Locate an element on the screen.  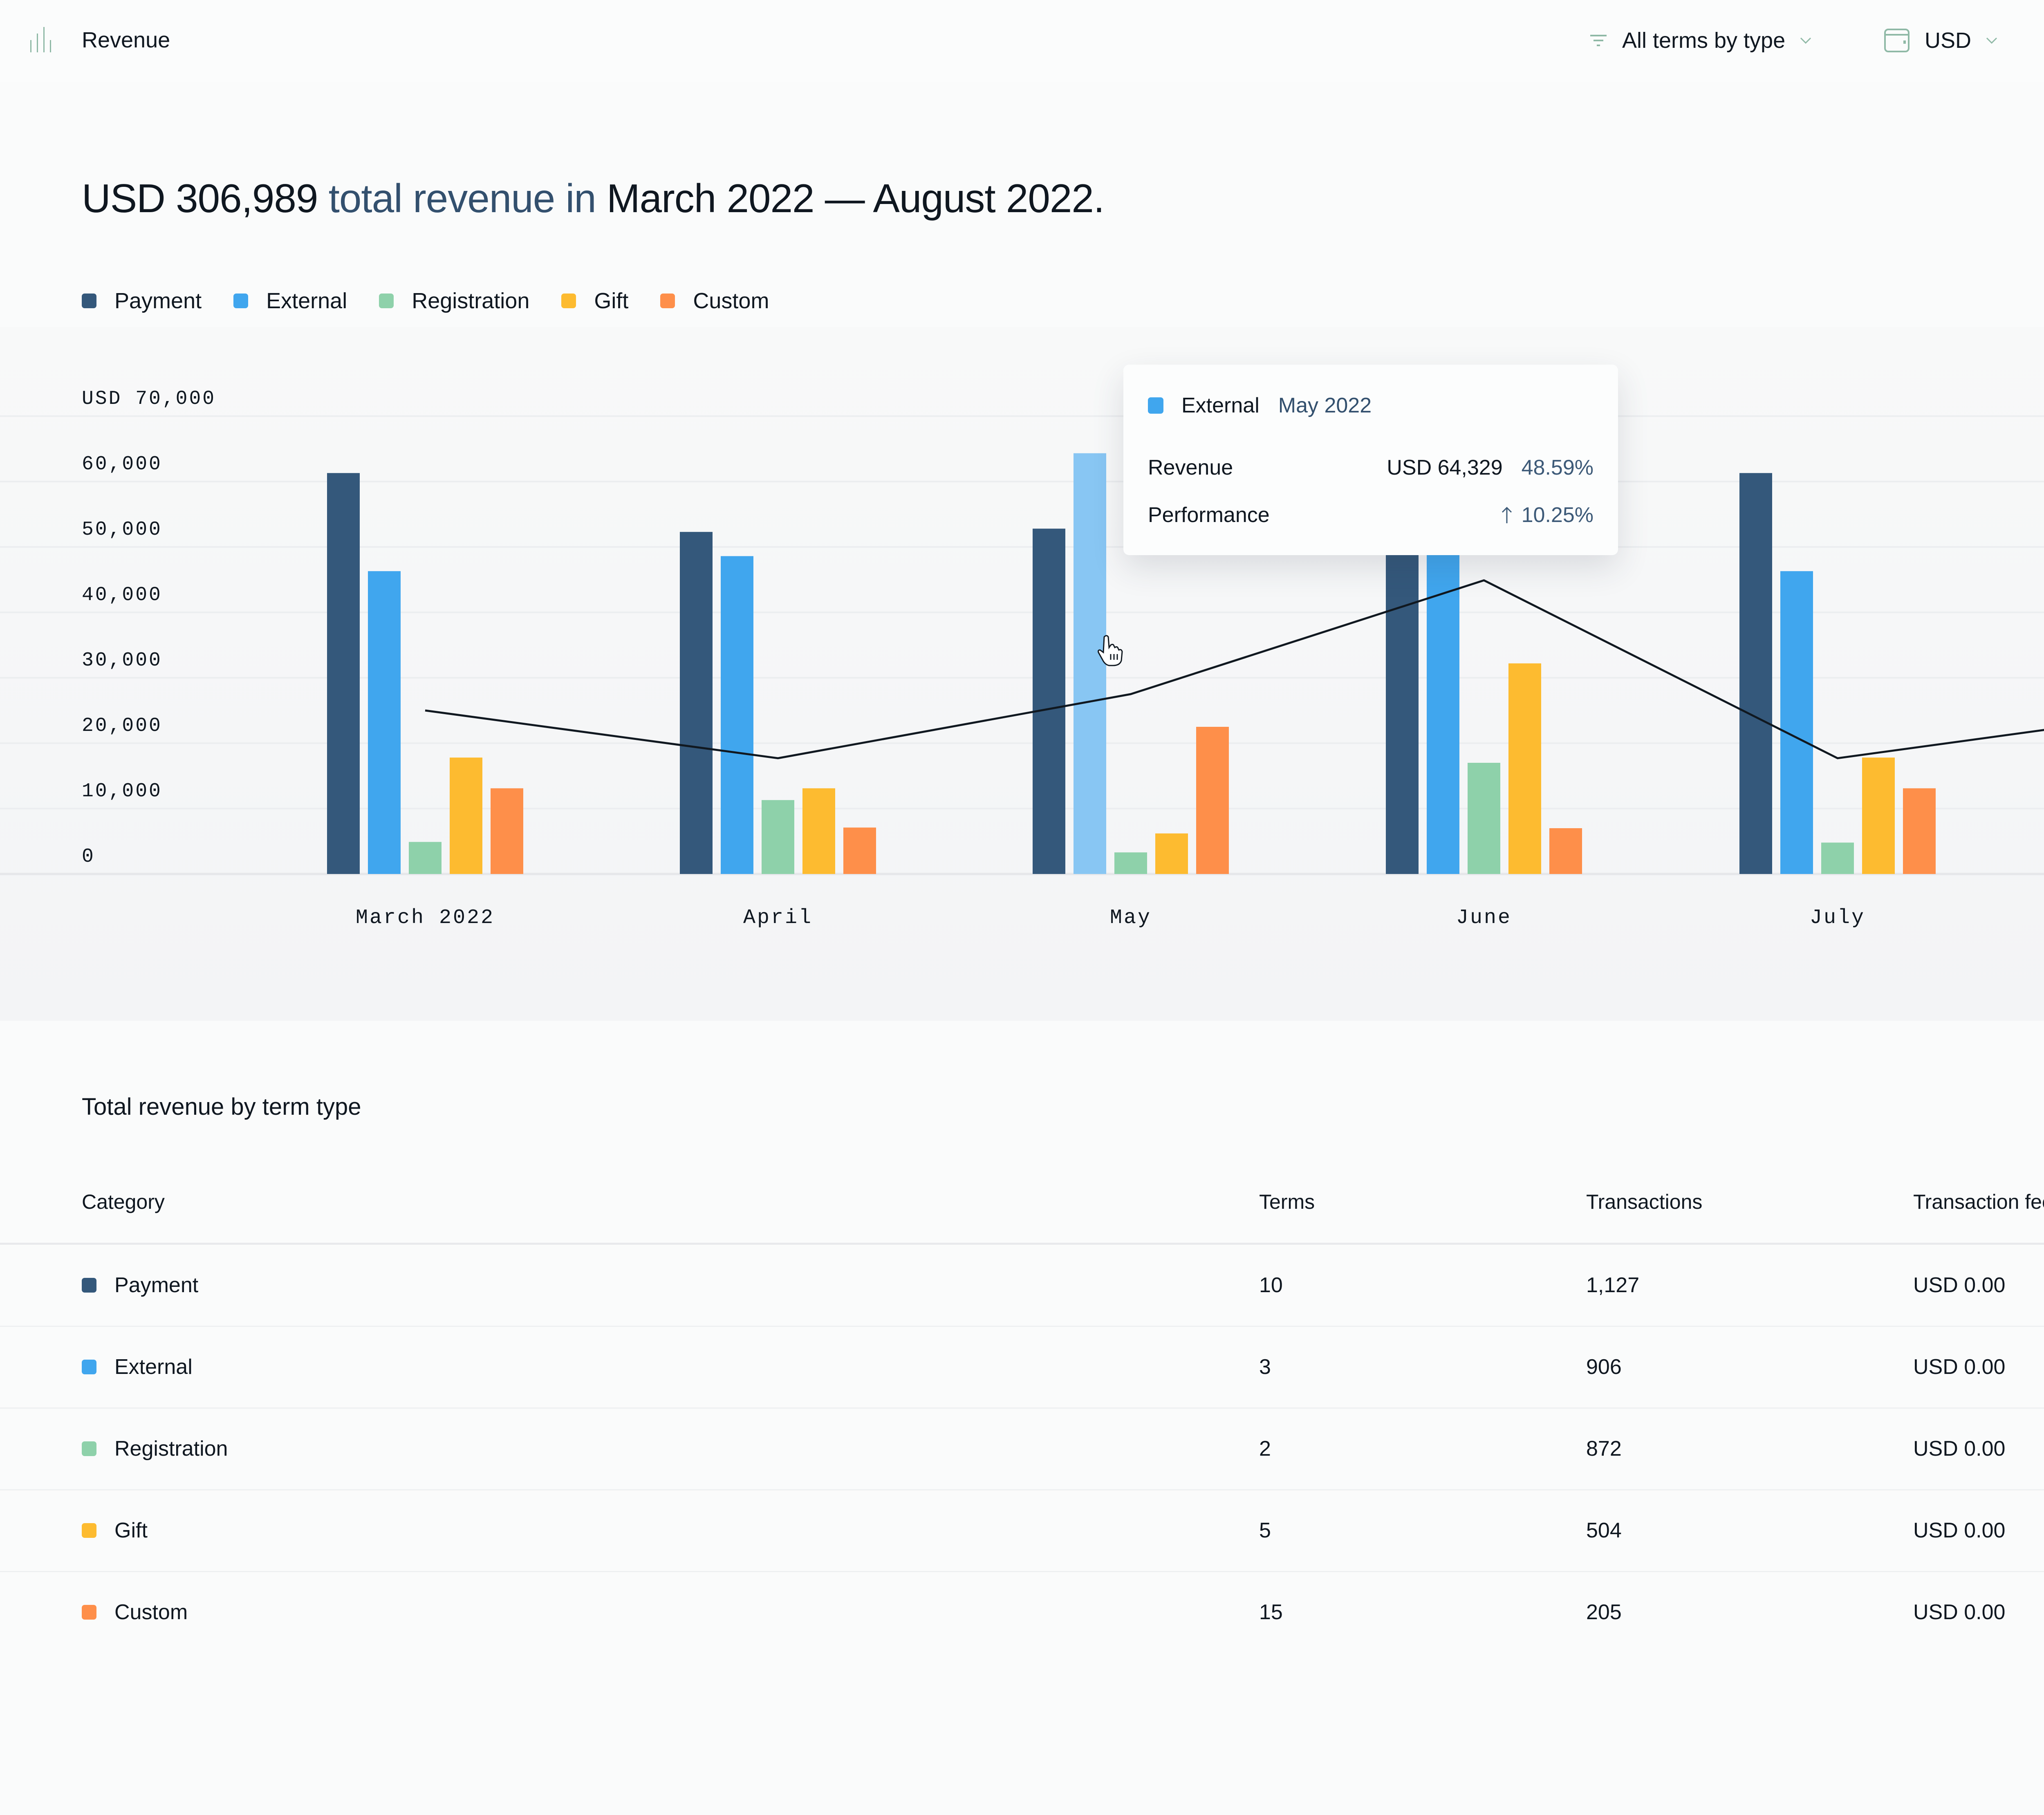
legend-label: External is located at coordinates (306, 301).